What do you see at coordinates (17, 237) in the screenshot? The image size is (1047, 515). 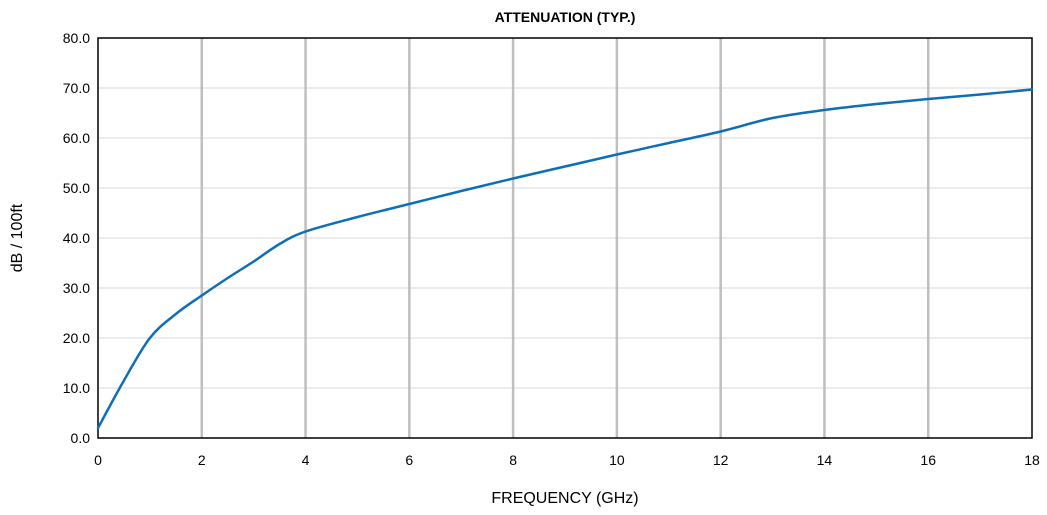 I see `y-axis-label: dB / 100ft` at bounding box center [17, 237].